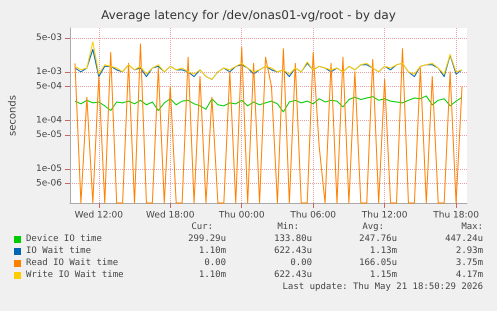 This screenshot has height=311, width=497. What do you see at coordinates (49, 37) in the screenshot?
I see `y-tick-label: 5e-03` at bounding box center [49, 37].